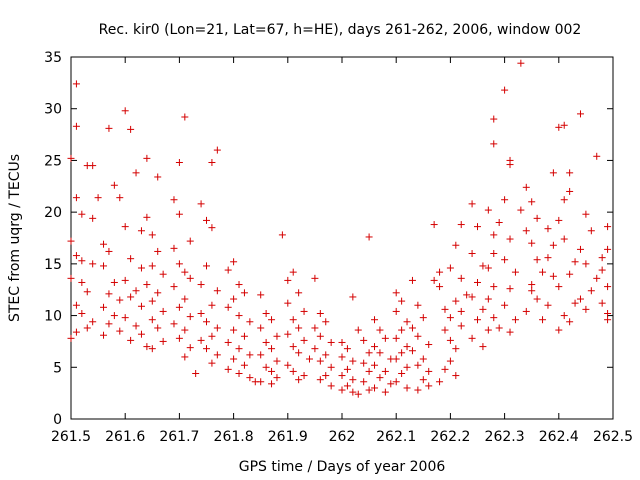 Image resolution: width=640 pixels, height=480 pixels. What do you see at coordinates (71, 437) in the screenshot?
I see `x-tick-label: 261.5` at bounding box center [71, 437].